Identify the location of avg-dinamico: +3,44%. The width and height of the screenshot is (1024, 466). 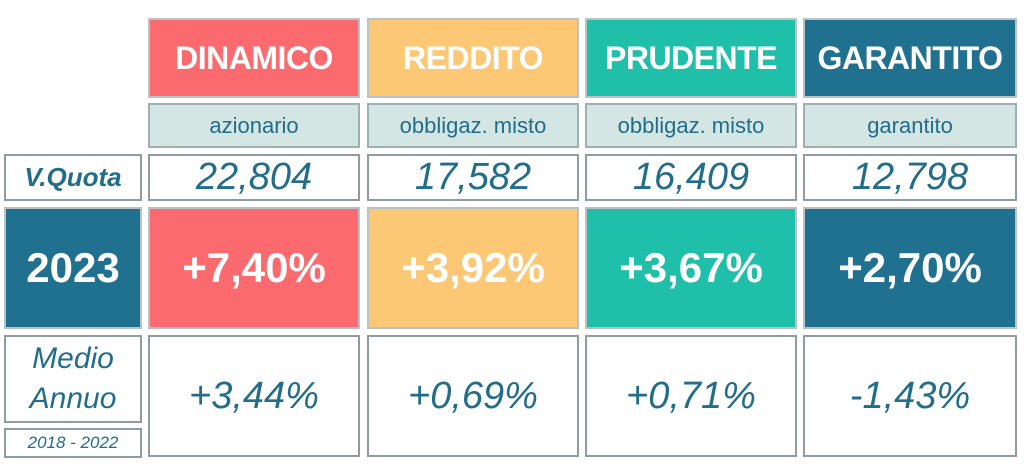
(254, 396).